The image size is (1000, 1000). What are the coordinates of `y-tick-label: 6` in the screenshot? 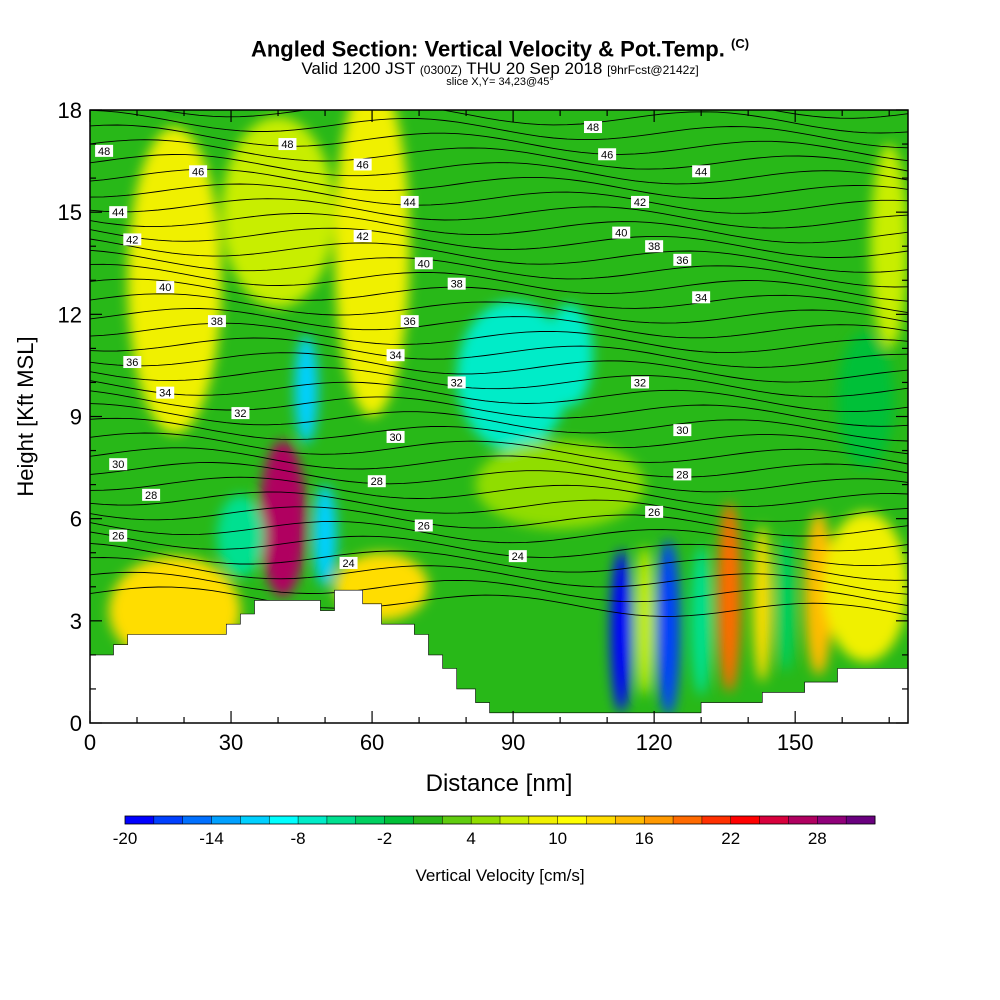 It's located at (76, 519).